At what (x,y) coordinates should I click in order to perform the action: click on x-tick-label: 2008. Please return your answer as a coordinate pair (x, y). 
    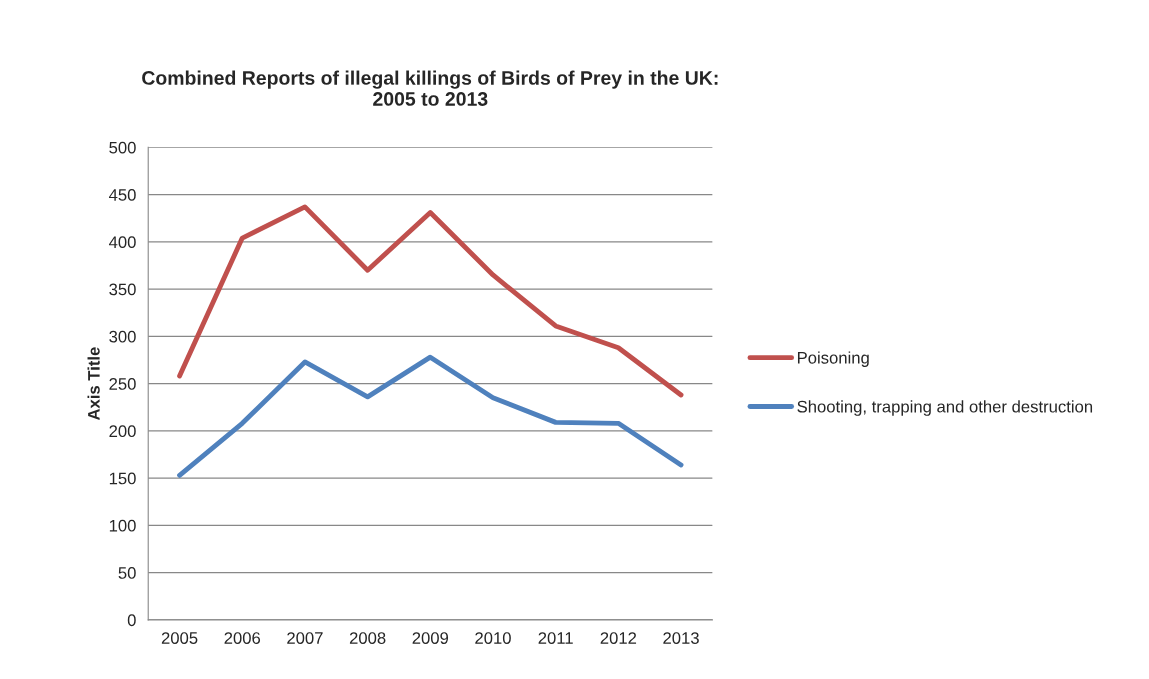
    Looking at the image, I should click on (367, 638).